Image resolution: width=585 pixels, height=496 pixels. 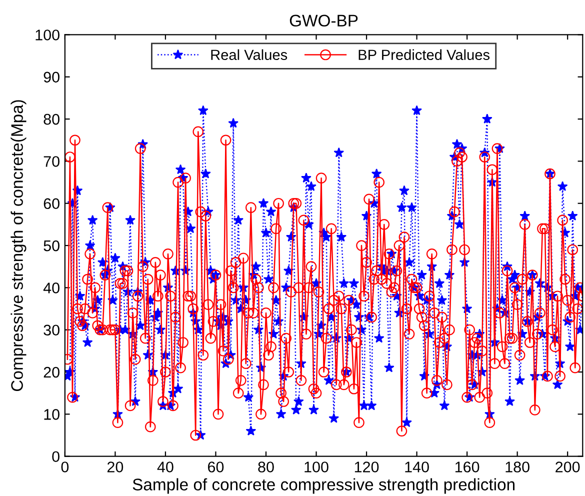 I want to click on y-tick-label: 90, so click(x=52, y=77).